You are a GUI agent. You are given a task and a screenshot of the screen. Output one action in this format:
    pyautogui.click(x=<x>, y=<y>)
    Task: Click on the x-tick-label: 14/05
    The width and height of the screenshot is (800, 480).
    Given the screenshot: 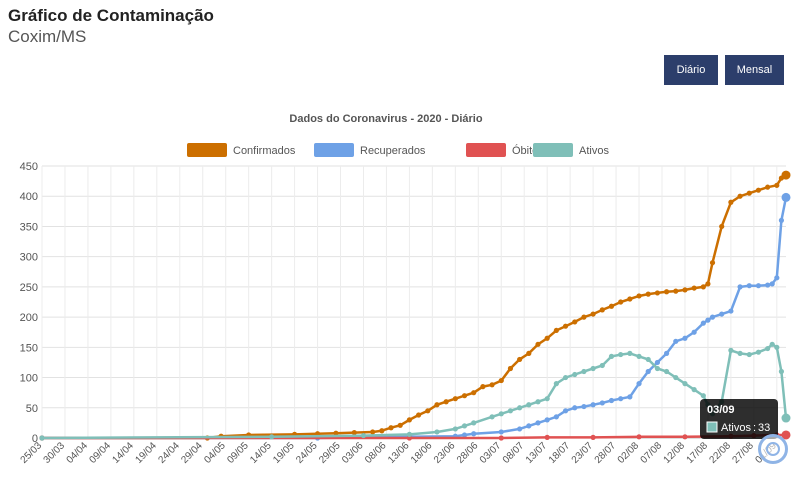 What is the action you would take?
    pyautogui.click(x=261, y=453)
    